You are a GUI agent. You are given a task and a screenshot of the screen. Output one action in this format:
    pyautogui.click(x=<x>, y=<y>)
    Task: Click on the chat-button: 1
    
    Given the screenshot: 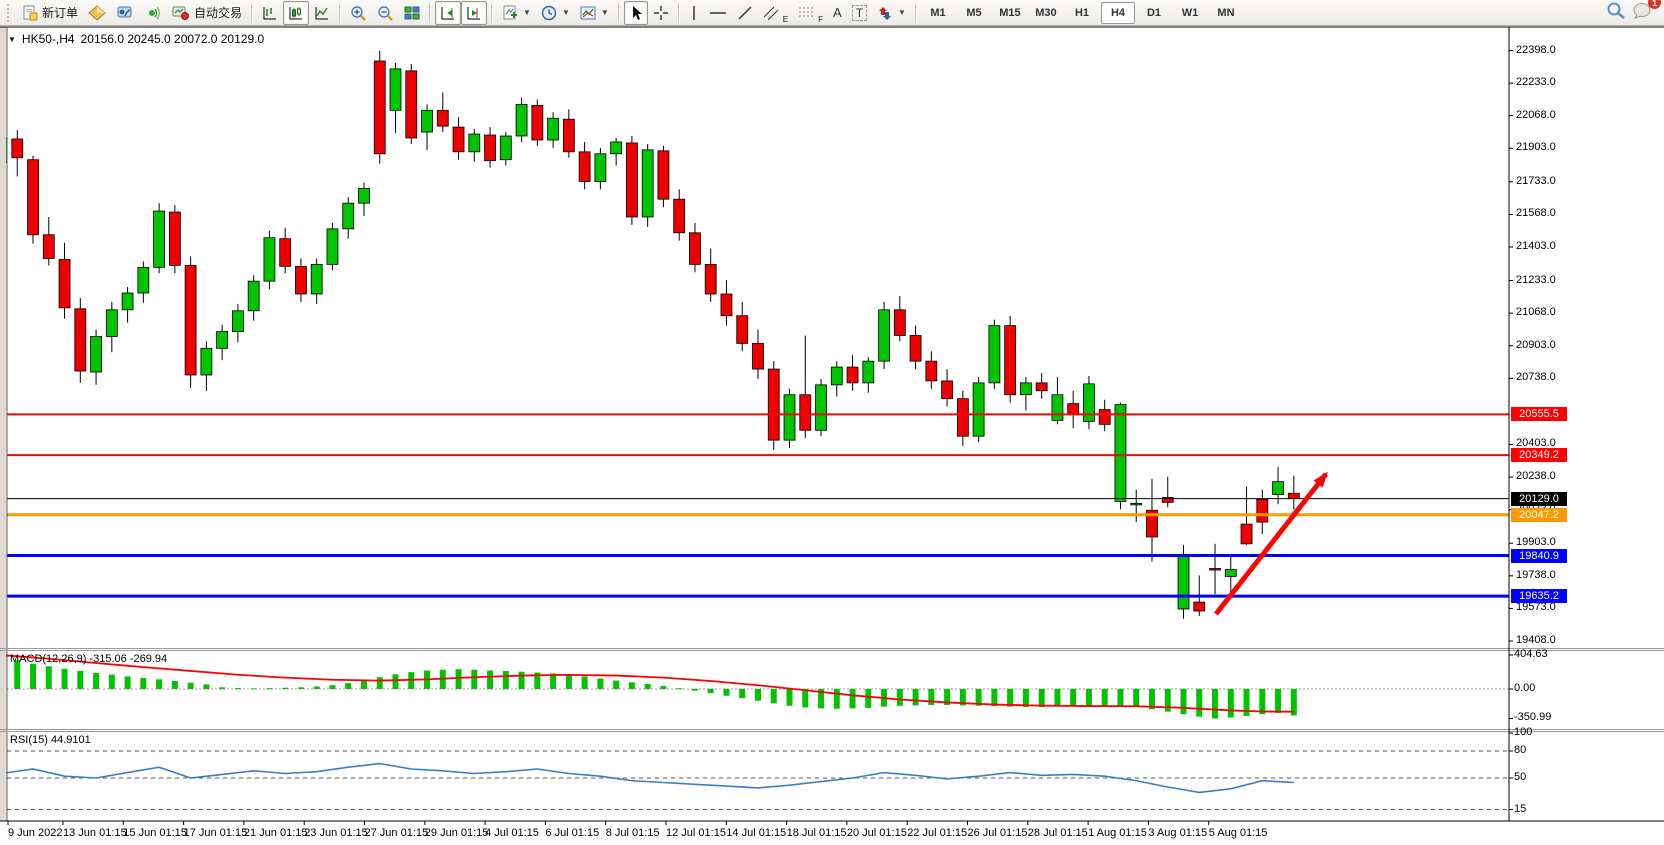 What is the action you would take?
    pyautogui.click(x=1646, y=12)
    